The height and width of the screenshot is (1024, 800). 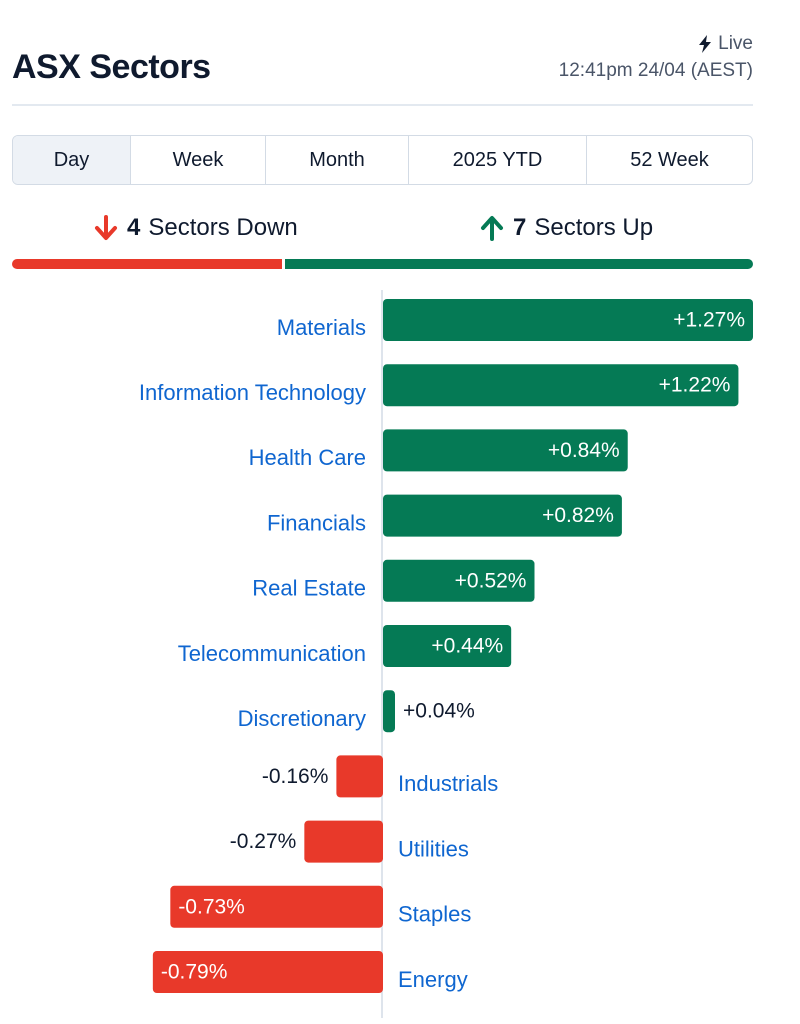 What do you see at coordinates (669, 159) in the screenshot?
I see `tab-52-week: 52 Week` at bounding box center [669, 159].